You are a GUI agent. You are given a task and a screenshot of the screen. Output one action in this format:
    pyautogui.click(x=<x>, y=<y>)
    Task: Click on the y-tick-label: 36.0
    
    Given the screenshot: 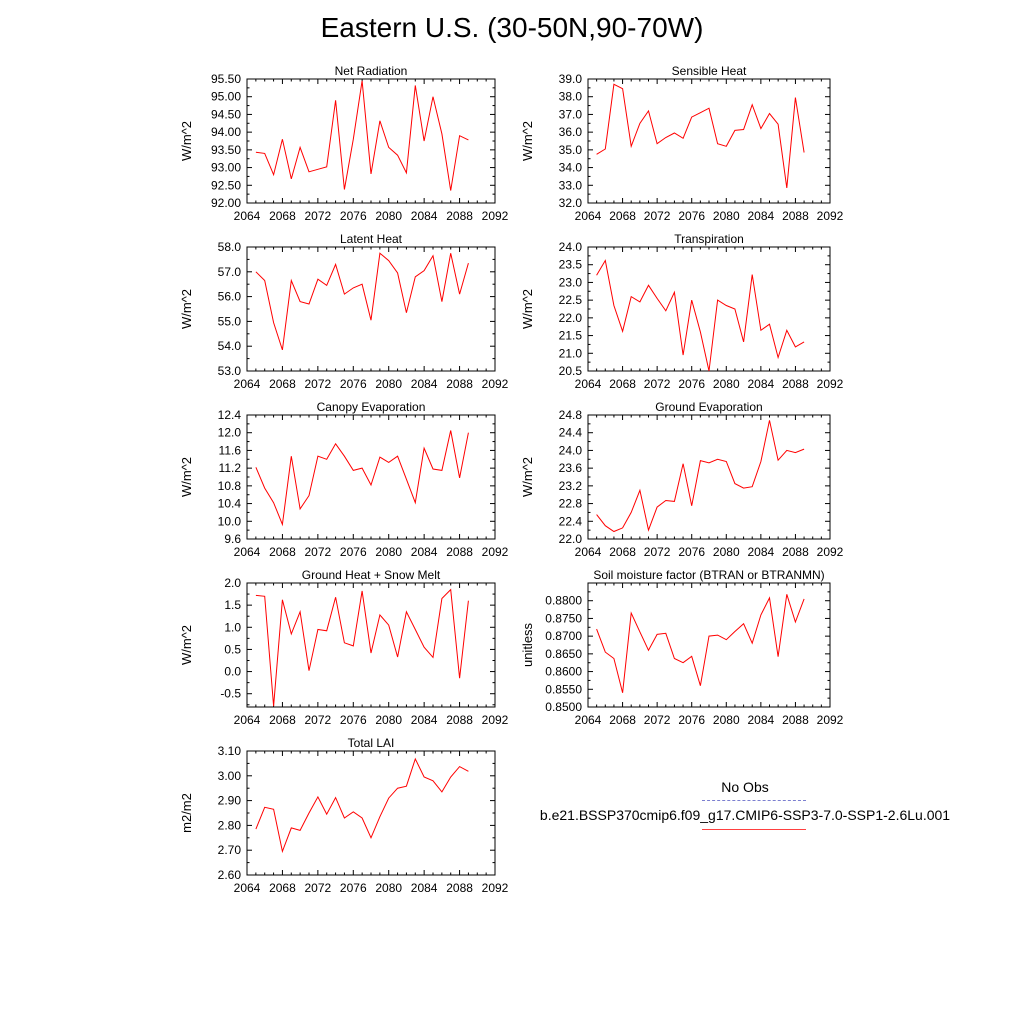 What is the action you would take?
    pyautogui.click(x=571, y=132)
    